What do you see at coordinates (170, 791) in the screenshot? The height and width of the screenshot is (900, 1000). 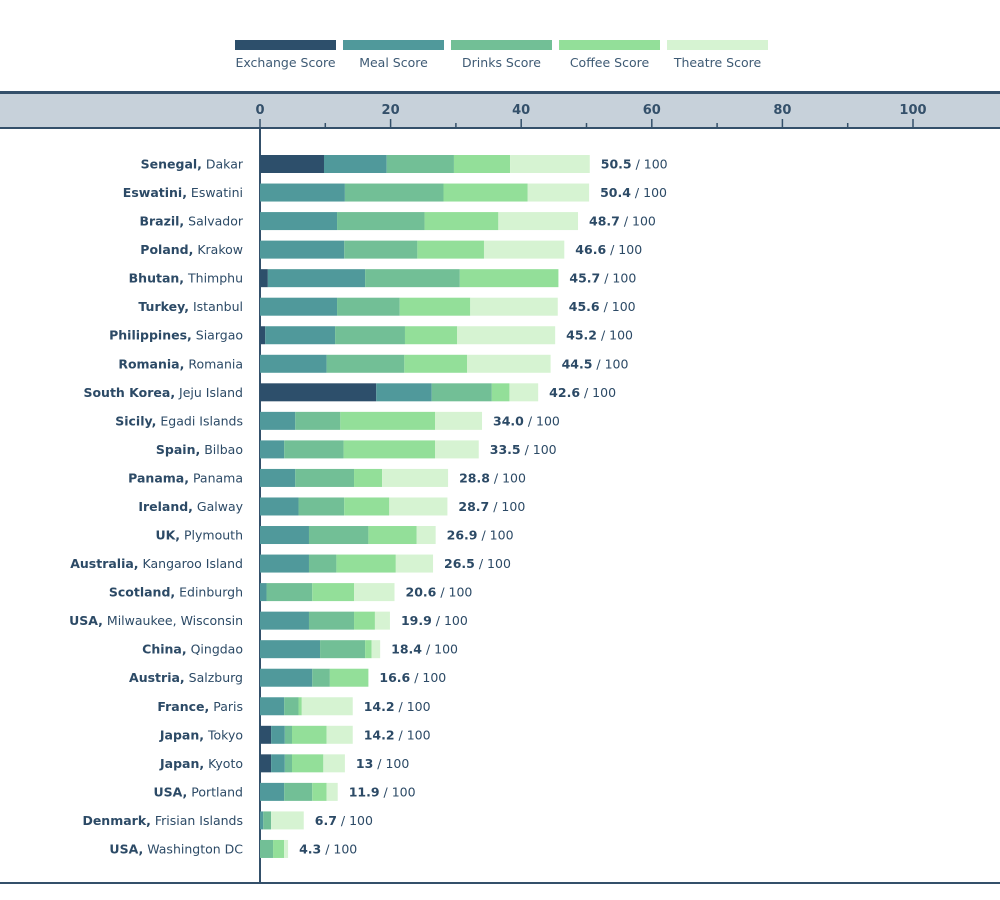 I see `row-country: USA,` at bounding box center [170, 791].